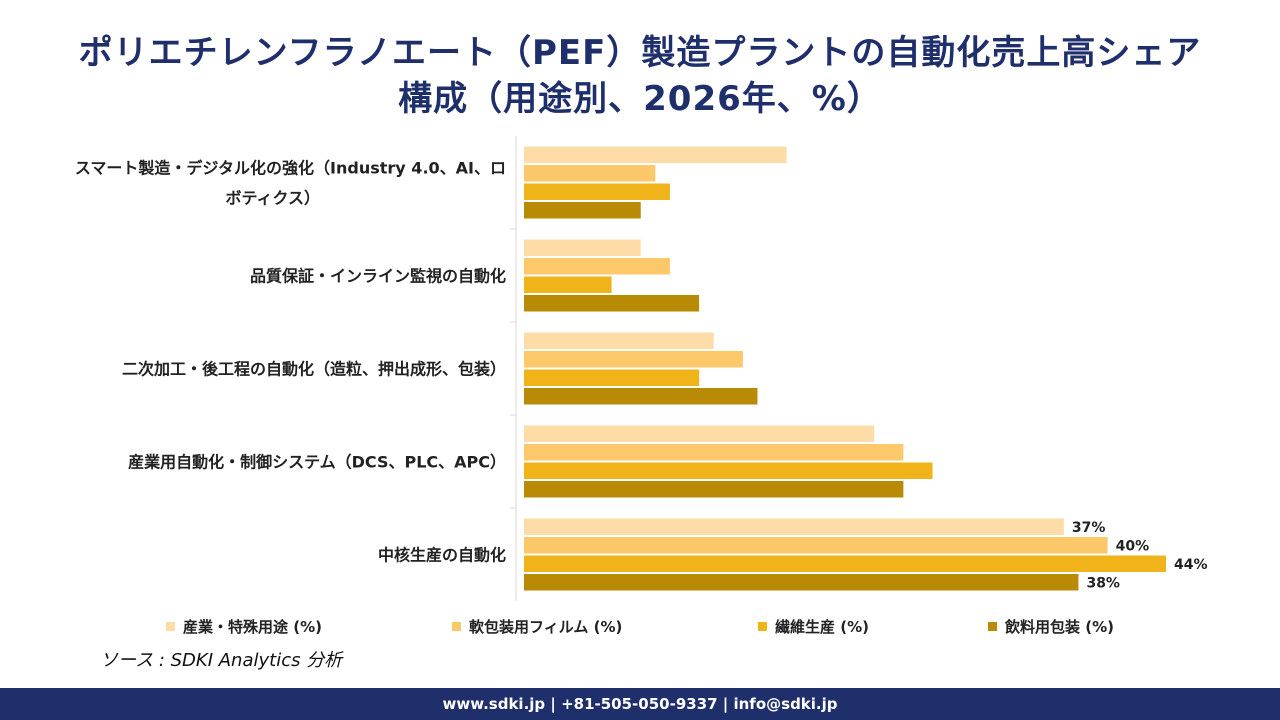 Image resolution: width=1280 pixels, height=720 pixels. What do you see at coordinates (290, 168) in the screenshot?
I see `category-label-line: スマート製造・デジタル化の強化（Industry 4.0、AI、ロ` at bounding box center [290, 168].